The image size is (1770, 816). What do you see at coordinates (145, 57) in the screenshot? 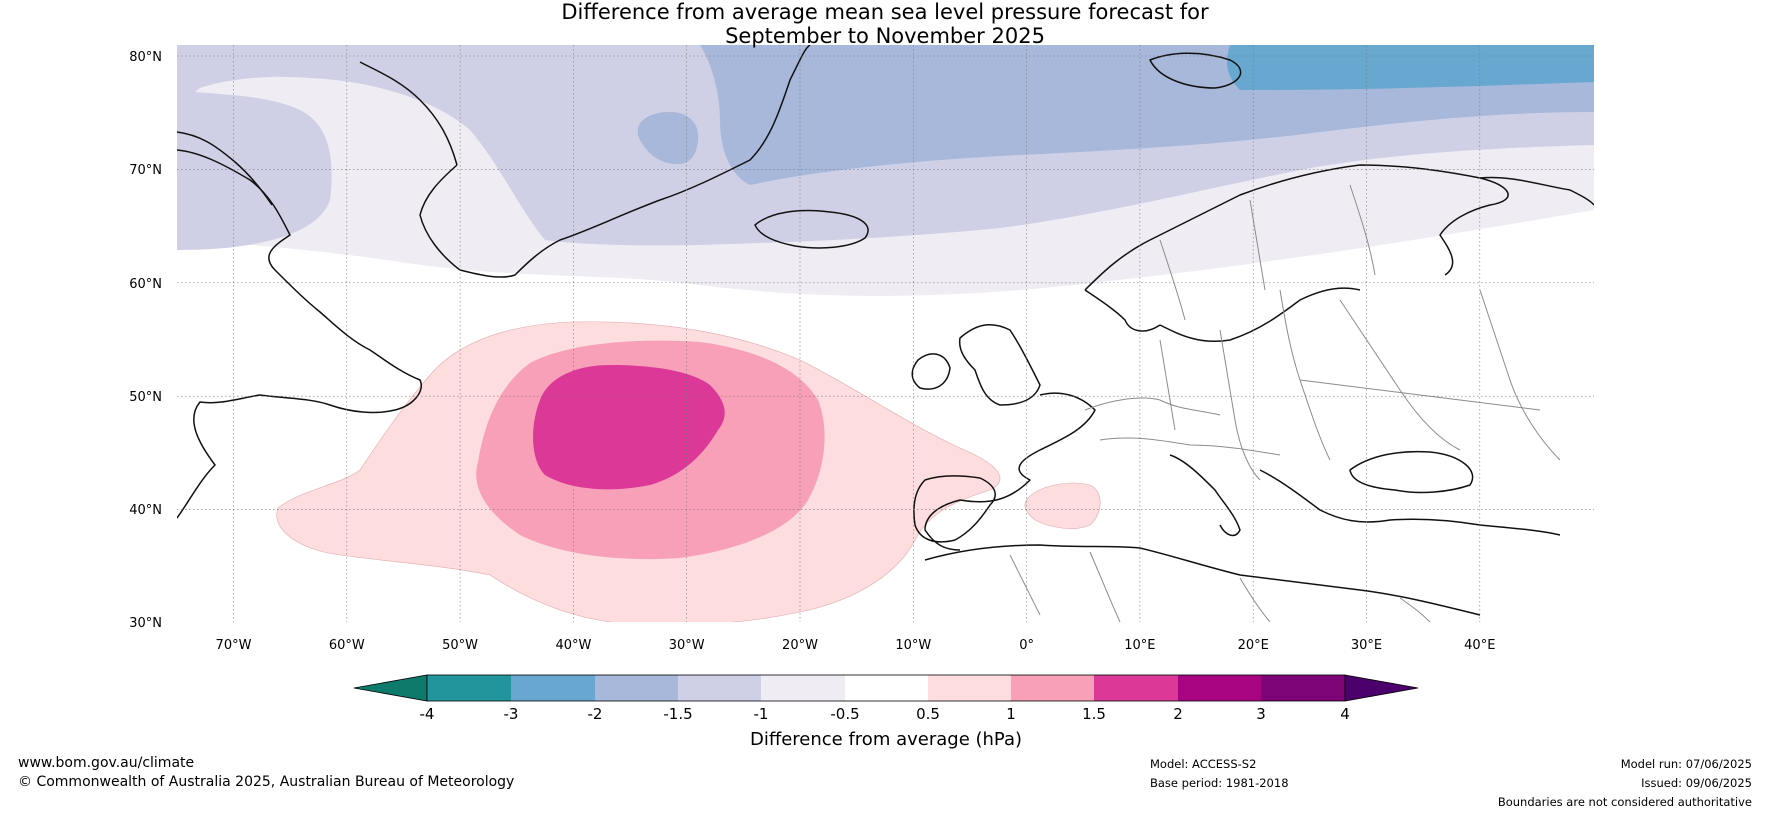
I see `lat-label: 80°N` at bounding box center [145, 57].